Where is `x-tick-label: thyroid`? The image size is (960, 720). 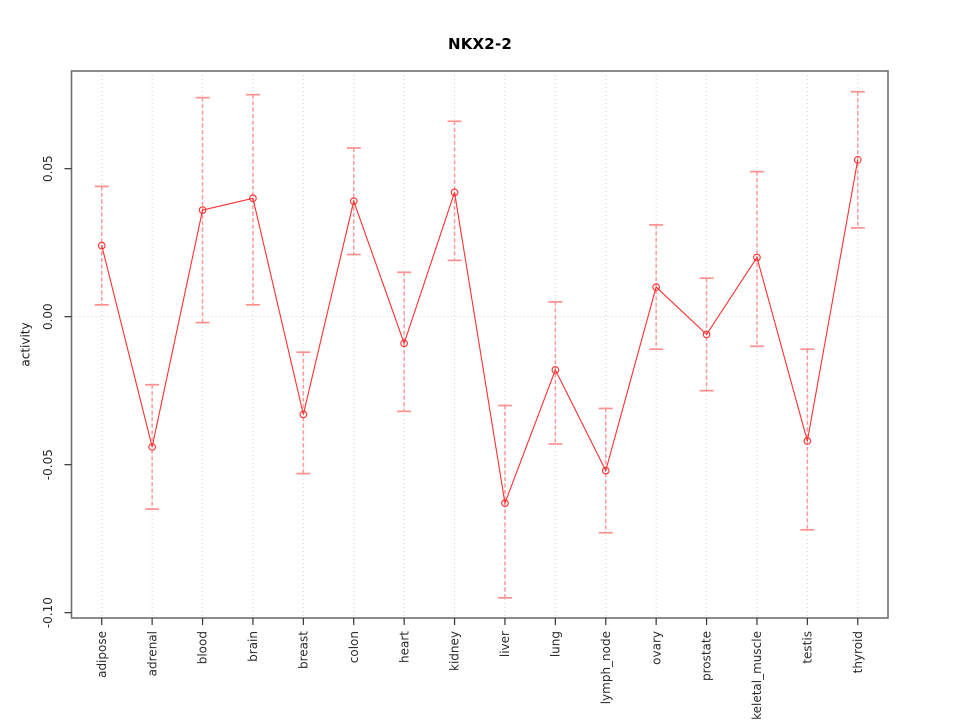
x-tick-label: thyroid is located at coordinates (858, 652).